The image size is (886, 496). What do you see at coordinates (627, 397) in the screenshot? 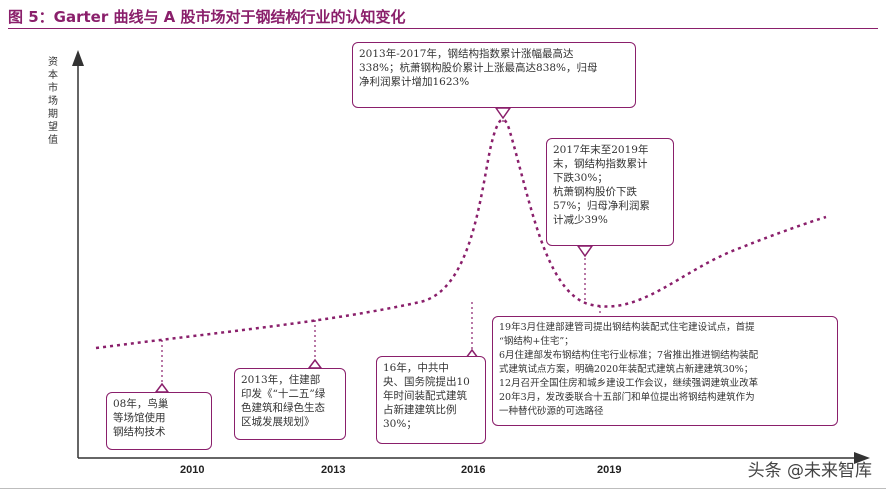
I see `annotation-line: 20年3月，发改委联合十五部门和单位提出将钢结构建筑作为` at bounding box center [627, 397].